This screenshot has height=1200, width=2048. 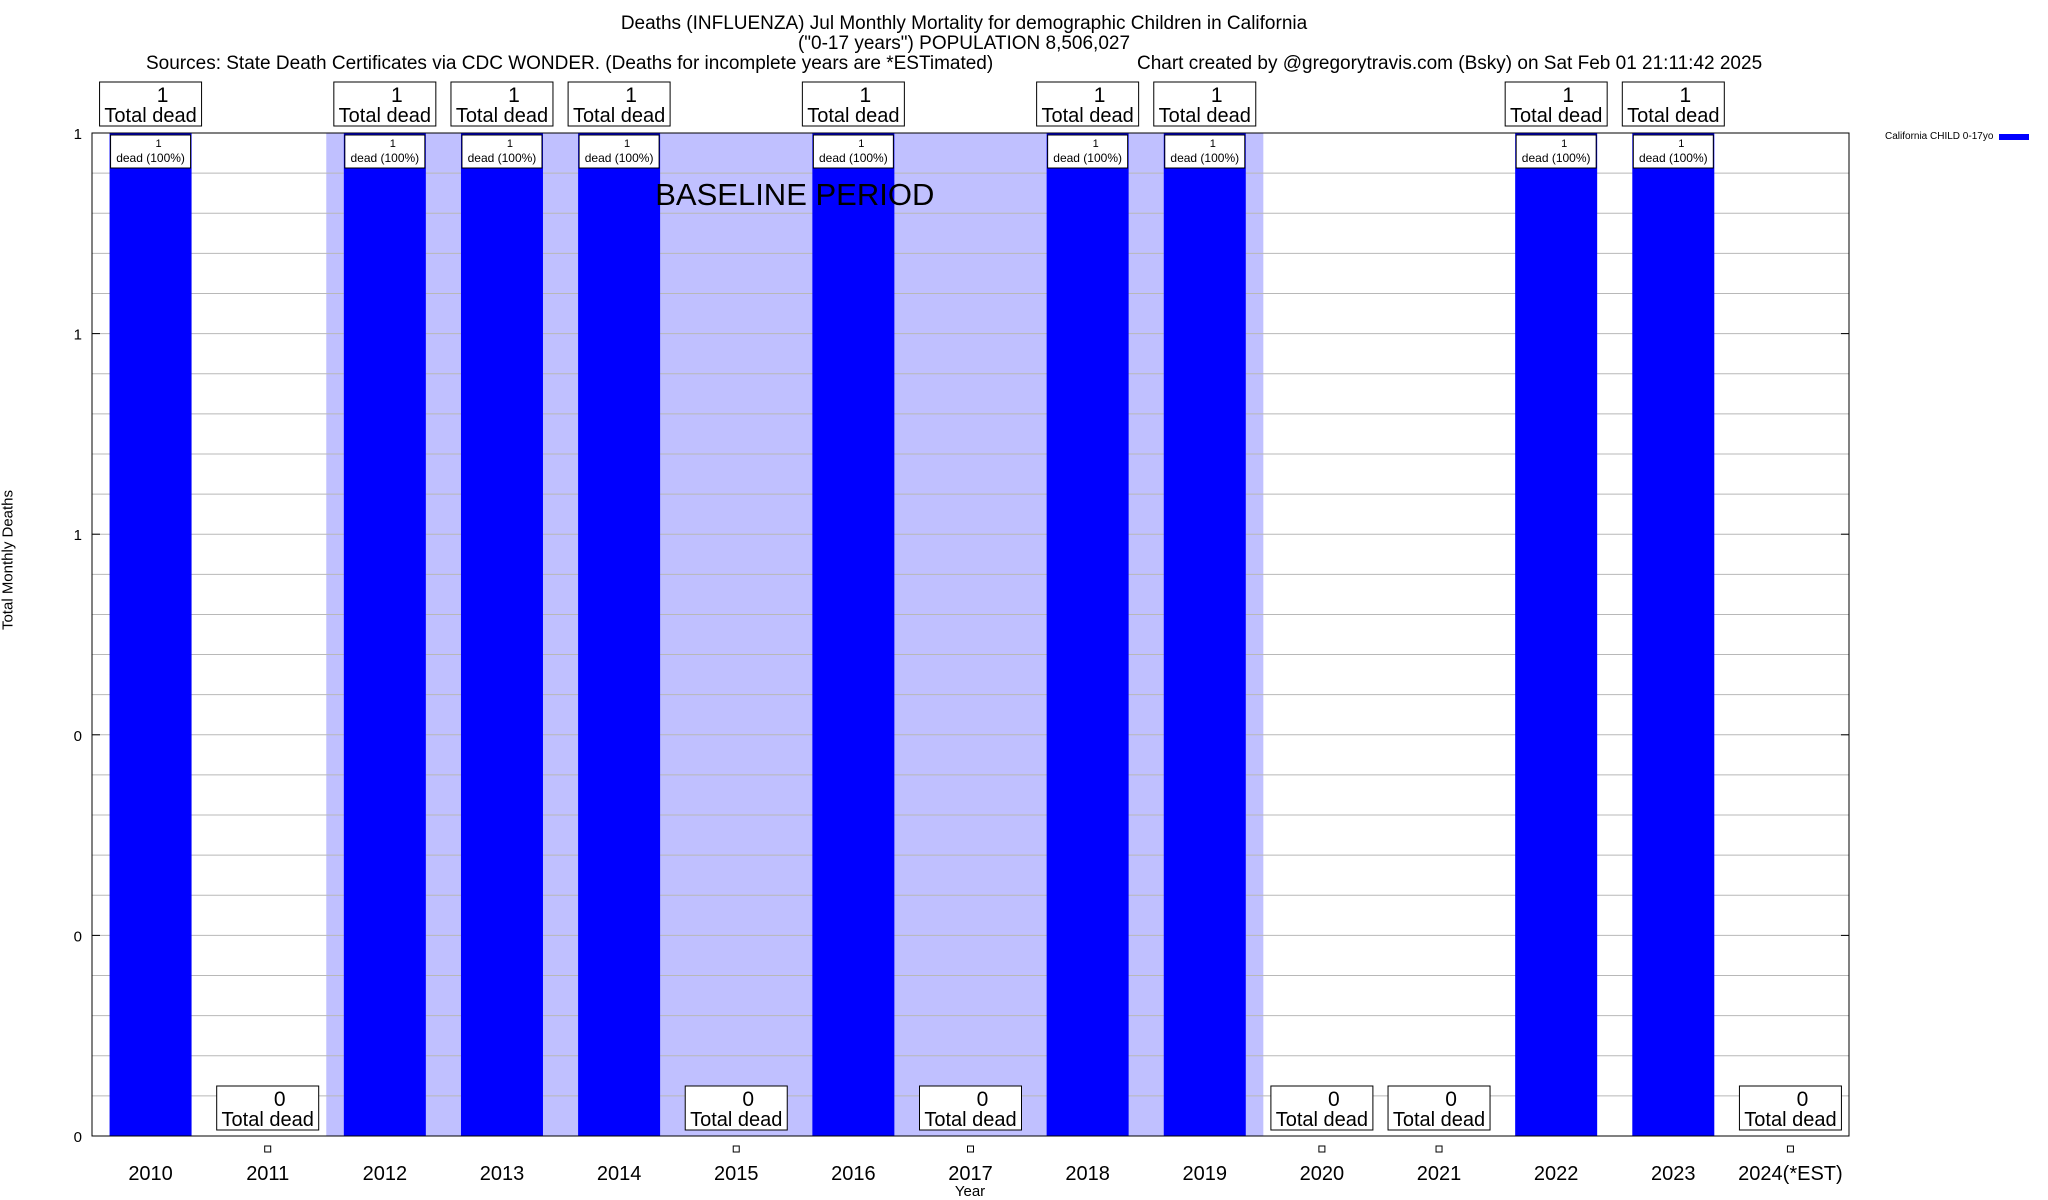 What do you see at coordinates (384, 634) in the screenshot?
I see `bar-2012` at bounding box center [384, 634].